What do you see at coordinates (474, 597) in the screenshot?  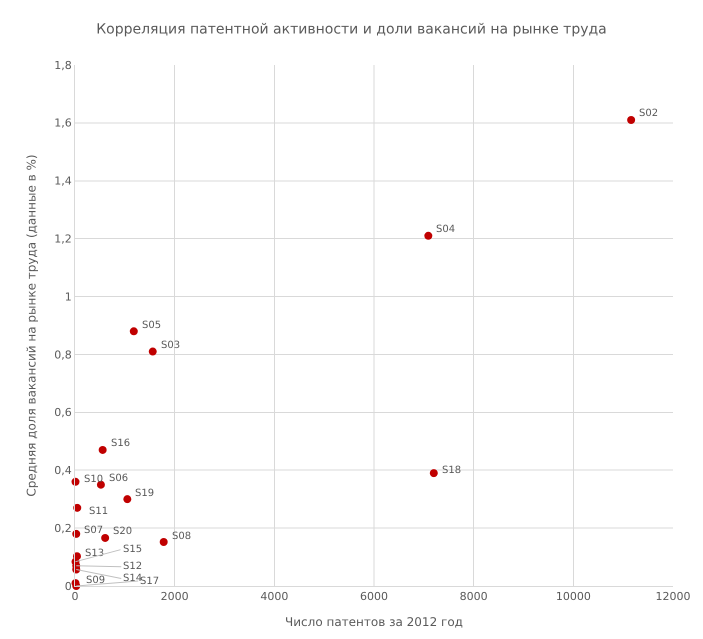 I see `x-tick-label: 8000` at bounding box center [474, 597].